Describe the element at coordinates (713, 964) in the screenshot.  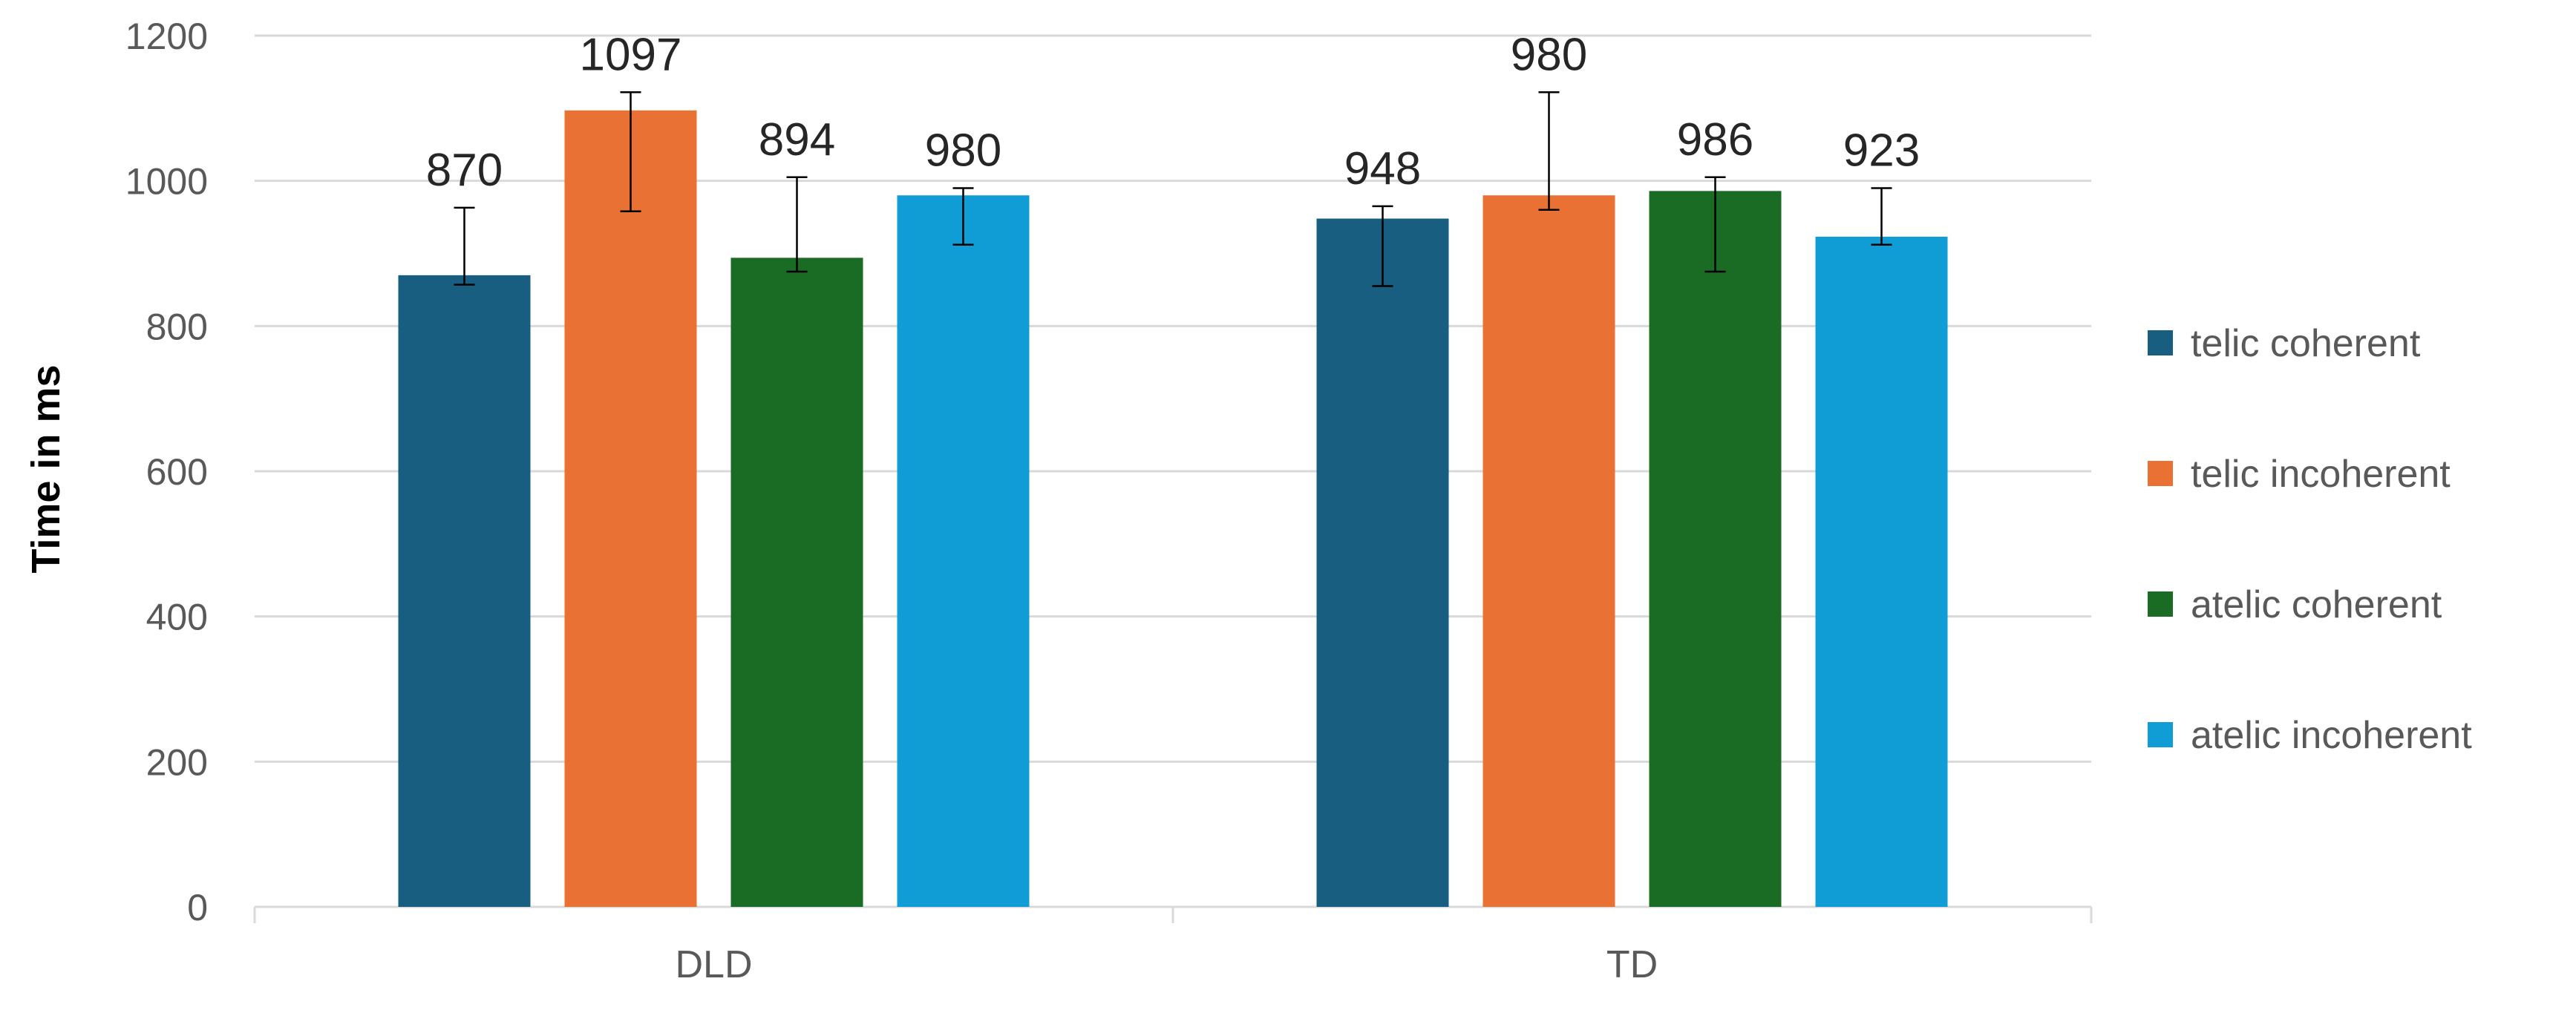
I see `x-tick-label: DLD` at that location.